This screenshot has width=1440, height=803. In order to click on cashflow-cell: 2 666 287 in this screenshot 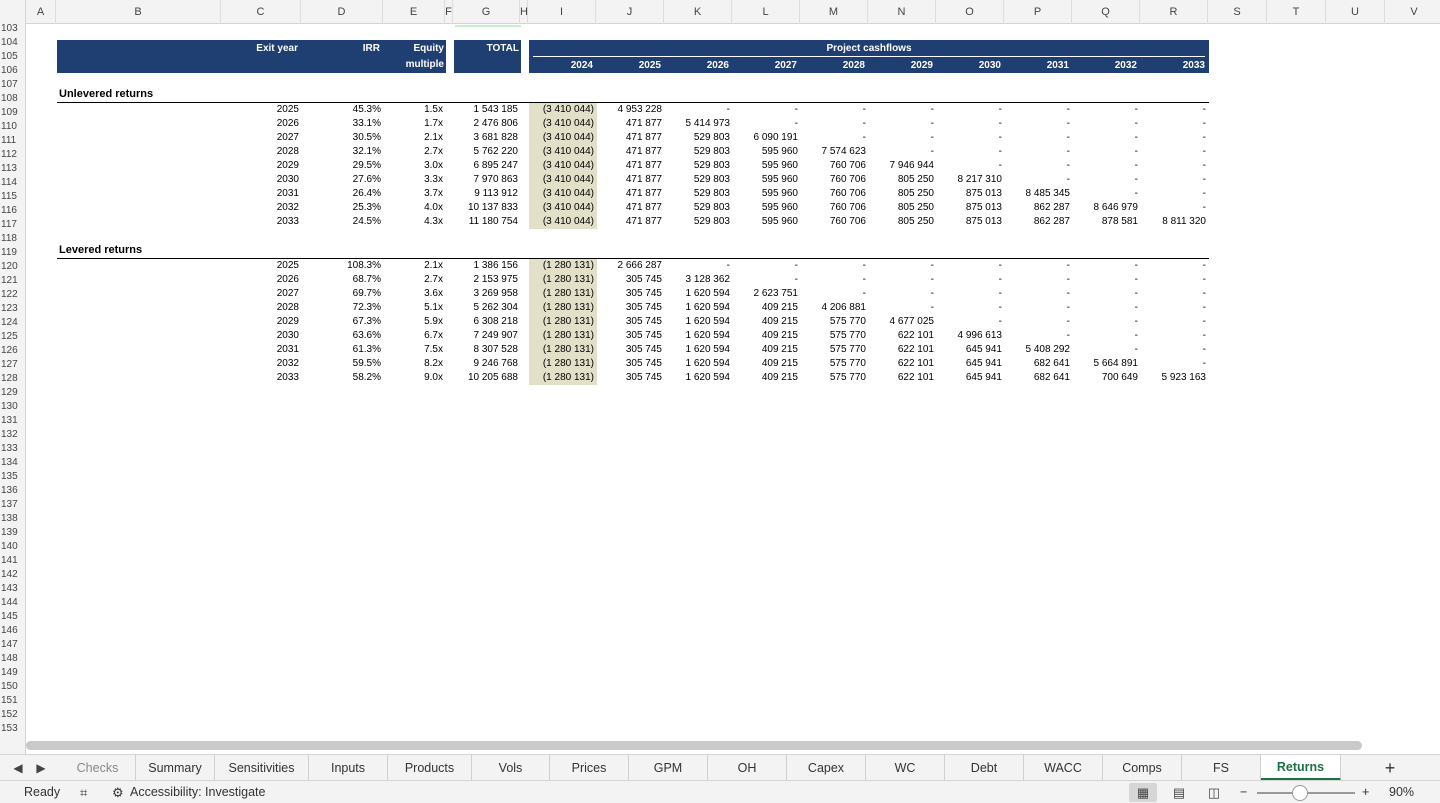, I will do `click(640, 265)`.